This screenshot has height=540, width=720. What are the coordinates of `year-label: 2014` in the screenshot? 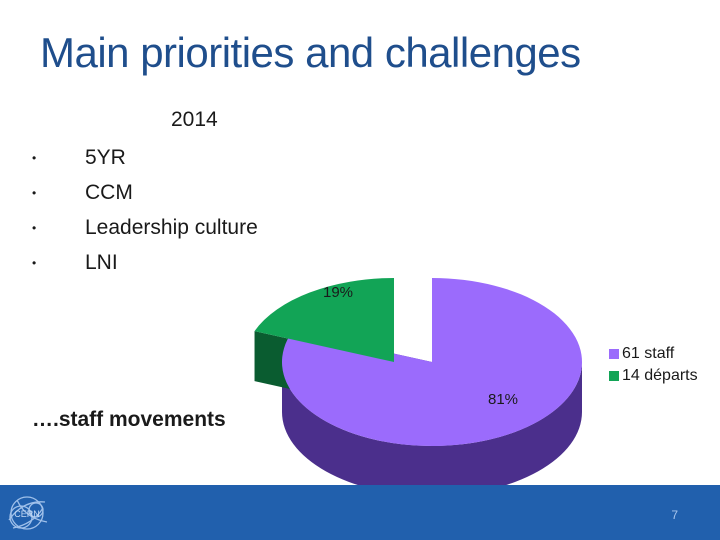 It's located at (194, 119).